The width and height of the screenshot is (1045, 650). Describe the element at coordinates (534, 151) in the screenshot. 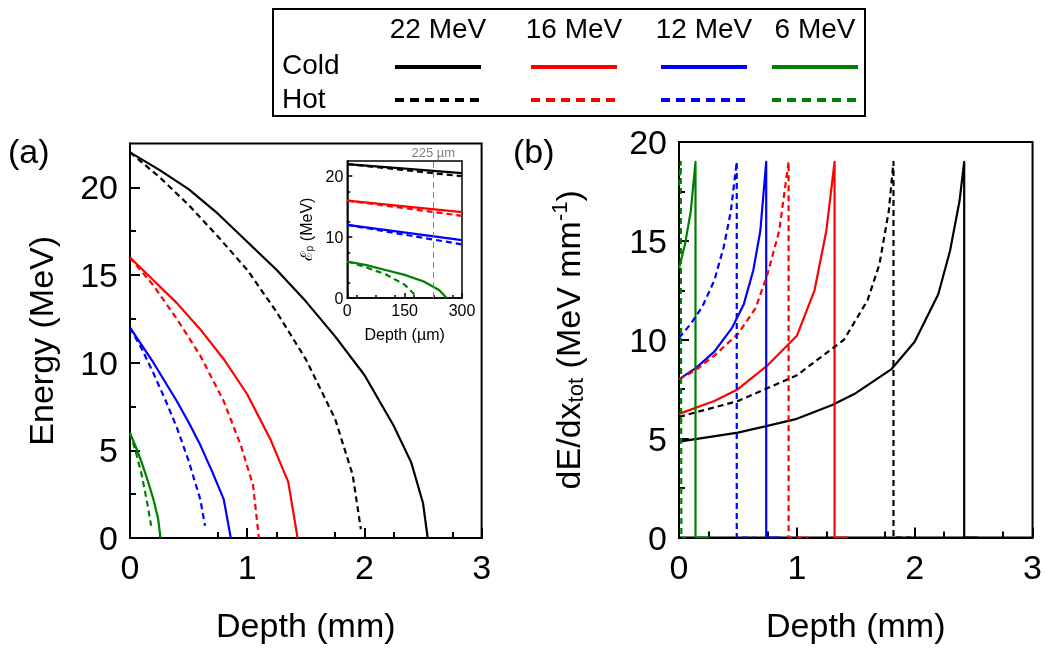

I see `text: (b)` at that location.